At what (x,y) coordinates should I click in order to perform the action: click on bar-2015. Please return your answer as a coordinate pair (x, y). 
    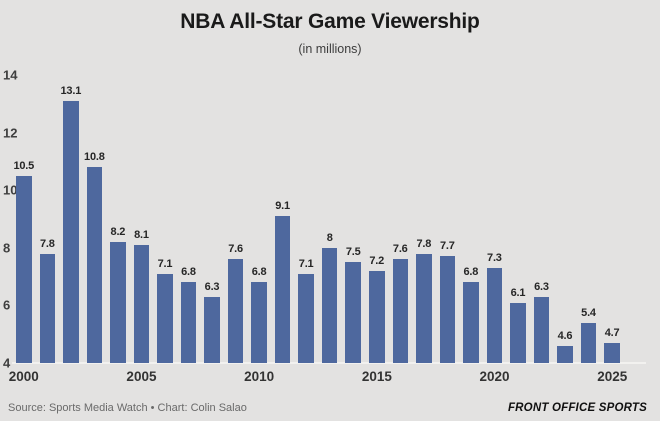
    Looking at the image, I should click on (376, 316).